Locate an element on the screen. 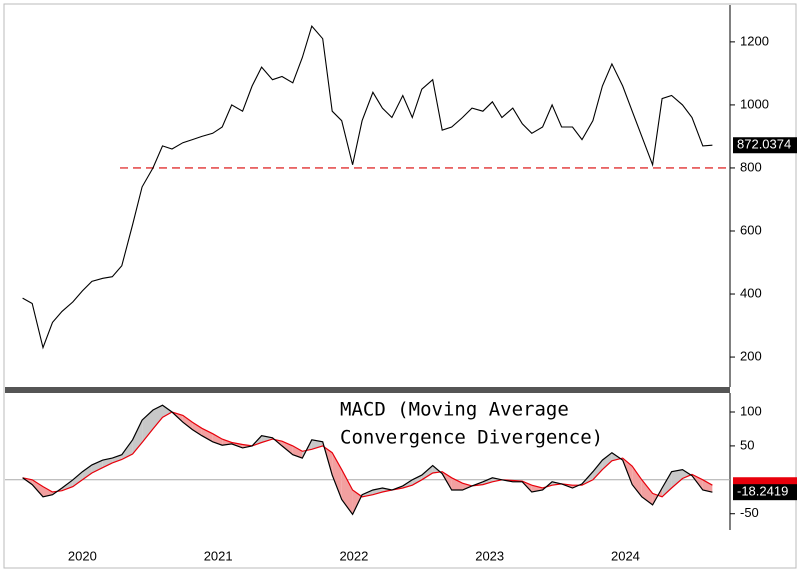 The width and height of the screenshot is (800, 572). series-line is located at coordinates (367, 454).